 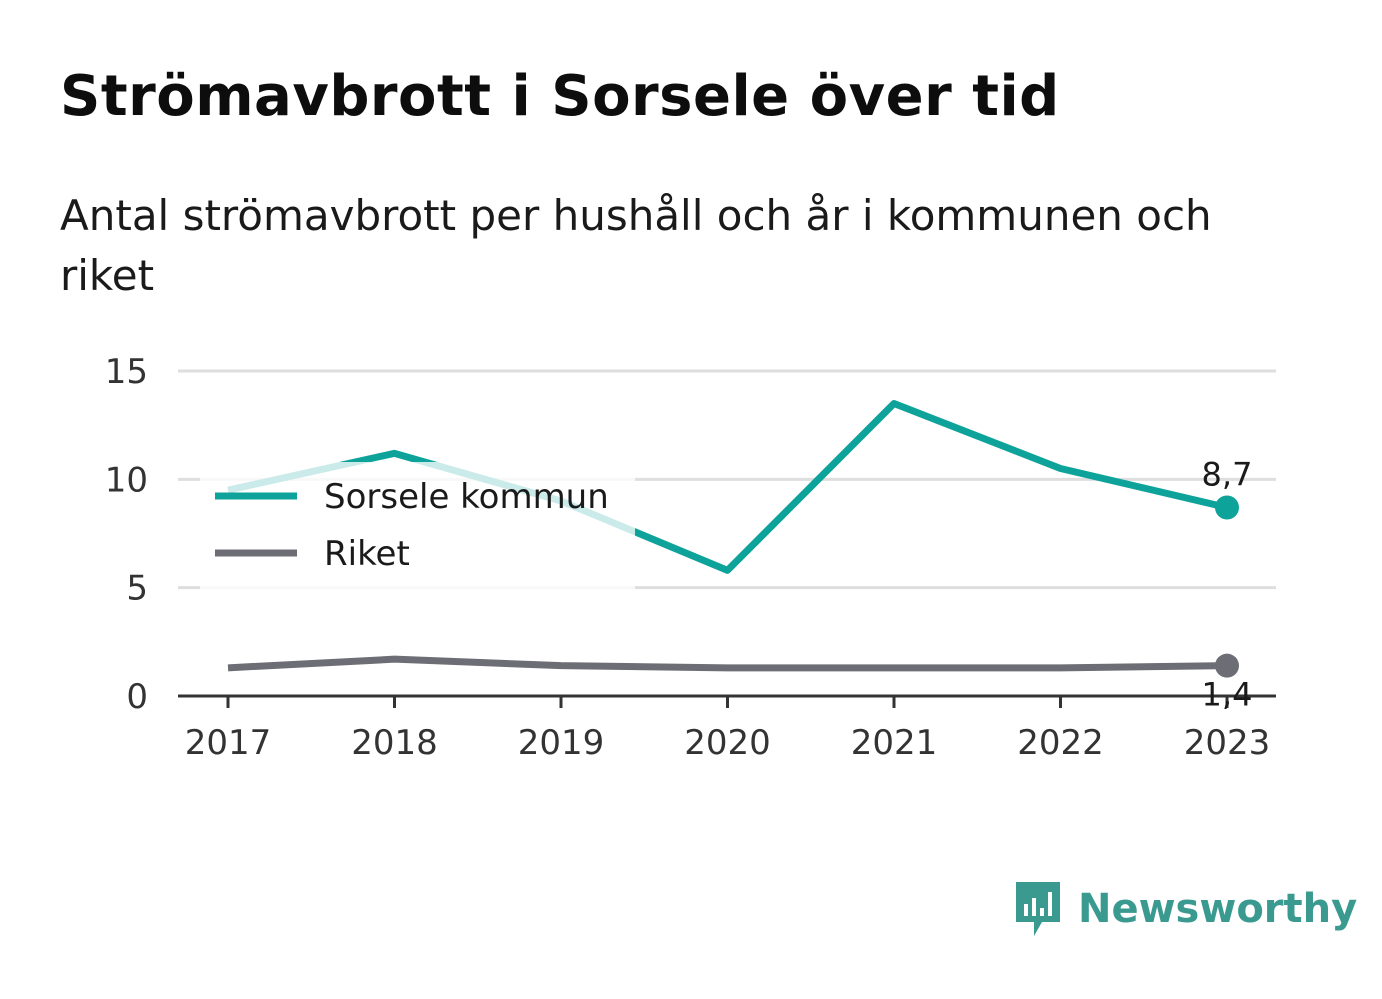 I want to click on x-axis: 2017 2018 2019 2020 2021 2022 2023, so click(x=727, y=728).